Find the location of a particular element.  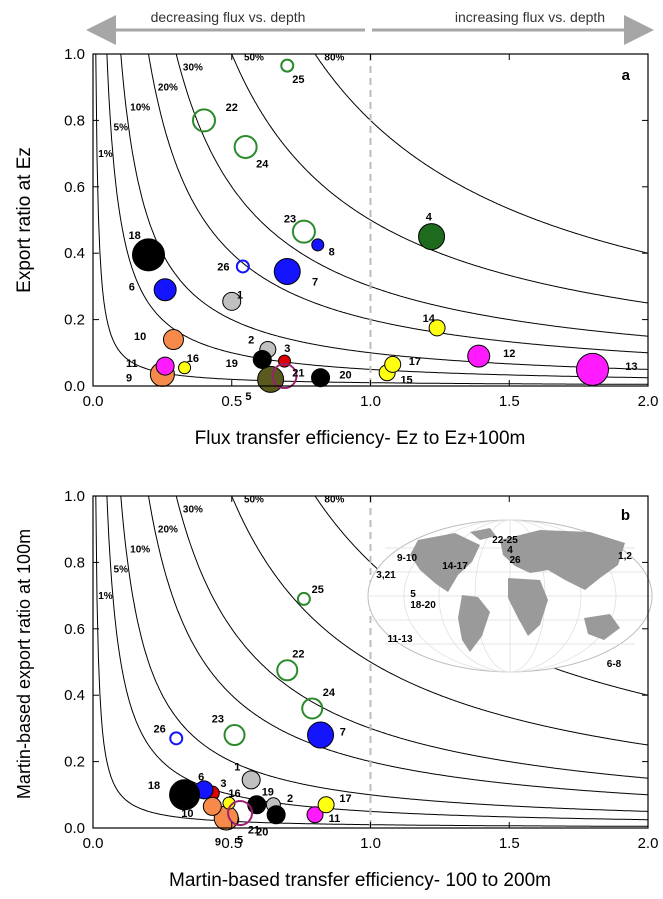

point-label: 18 is located at coordinates (135, 236).